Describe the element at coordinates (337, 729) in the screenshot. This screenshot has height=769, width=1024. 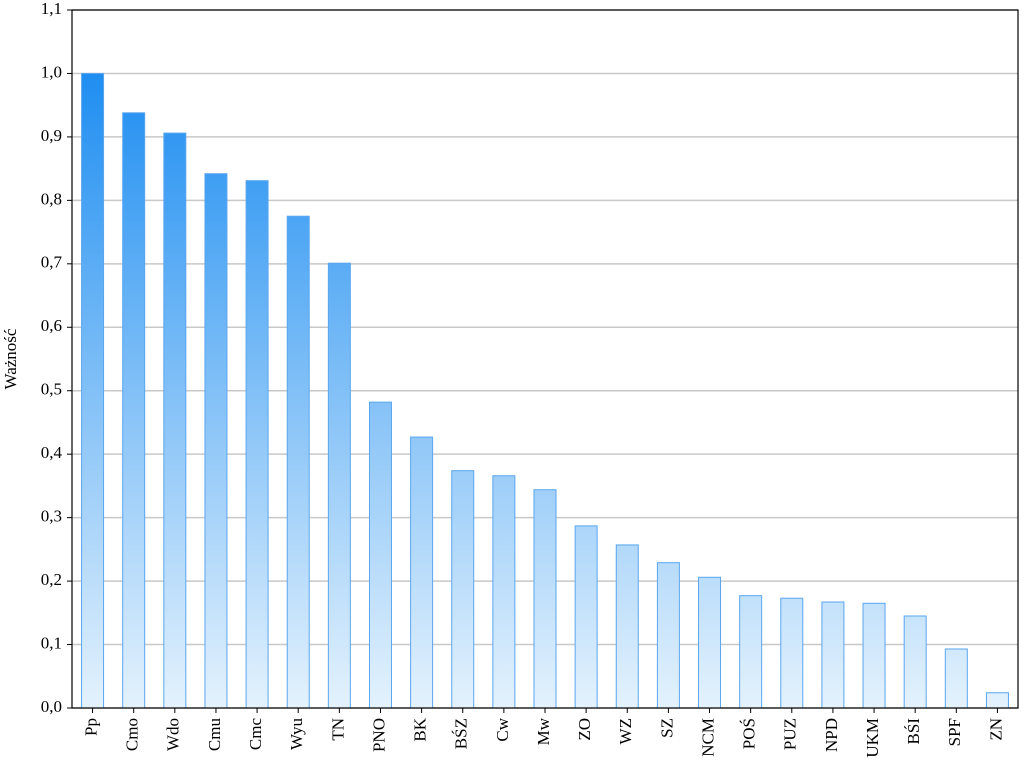
I see `x-tick-label: TN` at that location.